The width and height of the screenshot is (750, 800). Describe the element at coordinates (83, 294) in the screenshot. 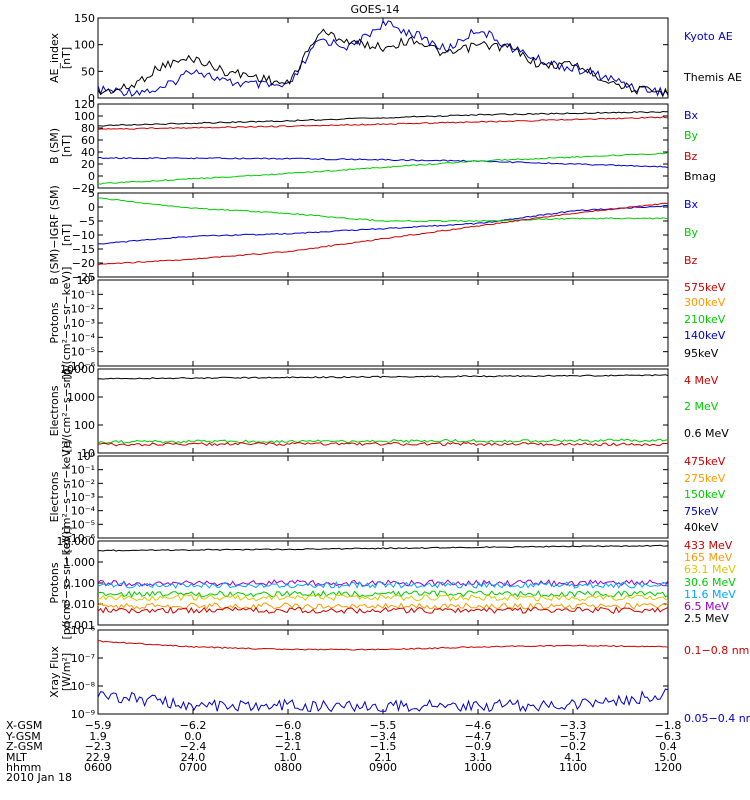

I see `y-tick-label: 10⁻¹` at that location.